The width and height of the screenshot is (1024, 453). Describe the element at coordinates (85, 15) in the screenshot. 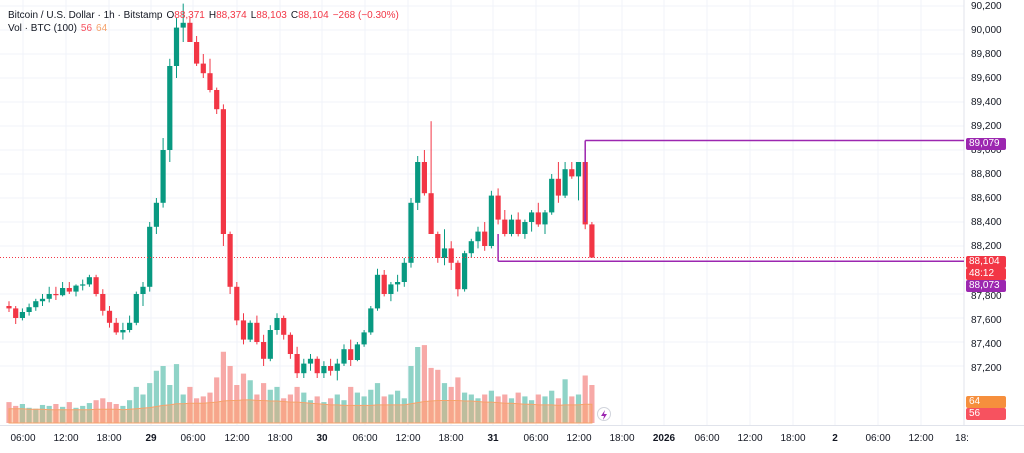

I see `symbol-title: Bitcoin / U.S. Dollar · 1h · Bitstamp` at that location.